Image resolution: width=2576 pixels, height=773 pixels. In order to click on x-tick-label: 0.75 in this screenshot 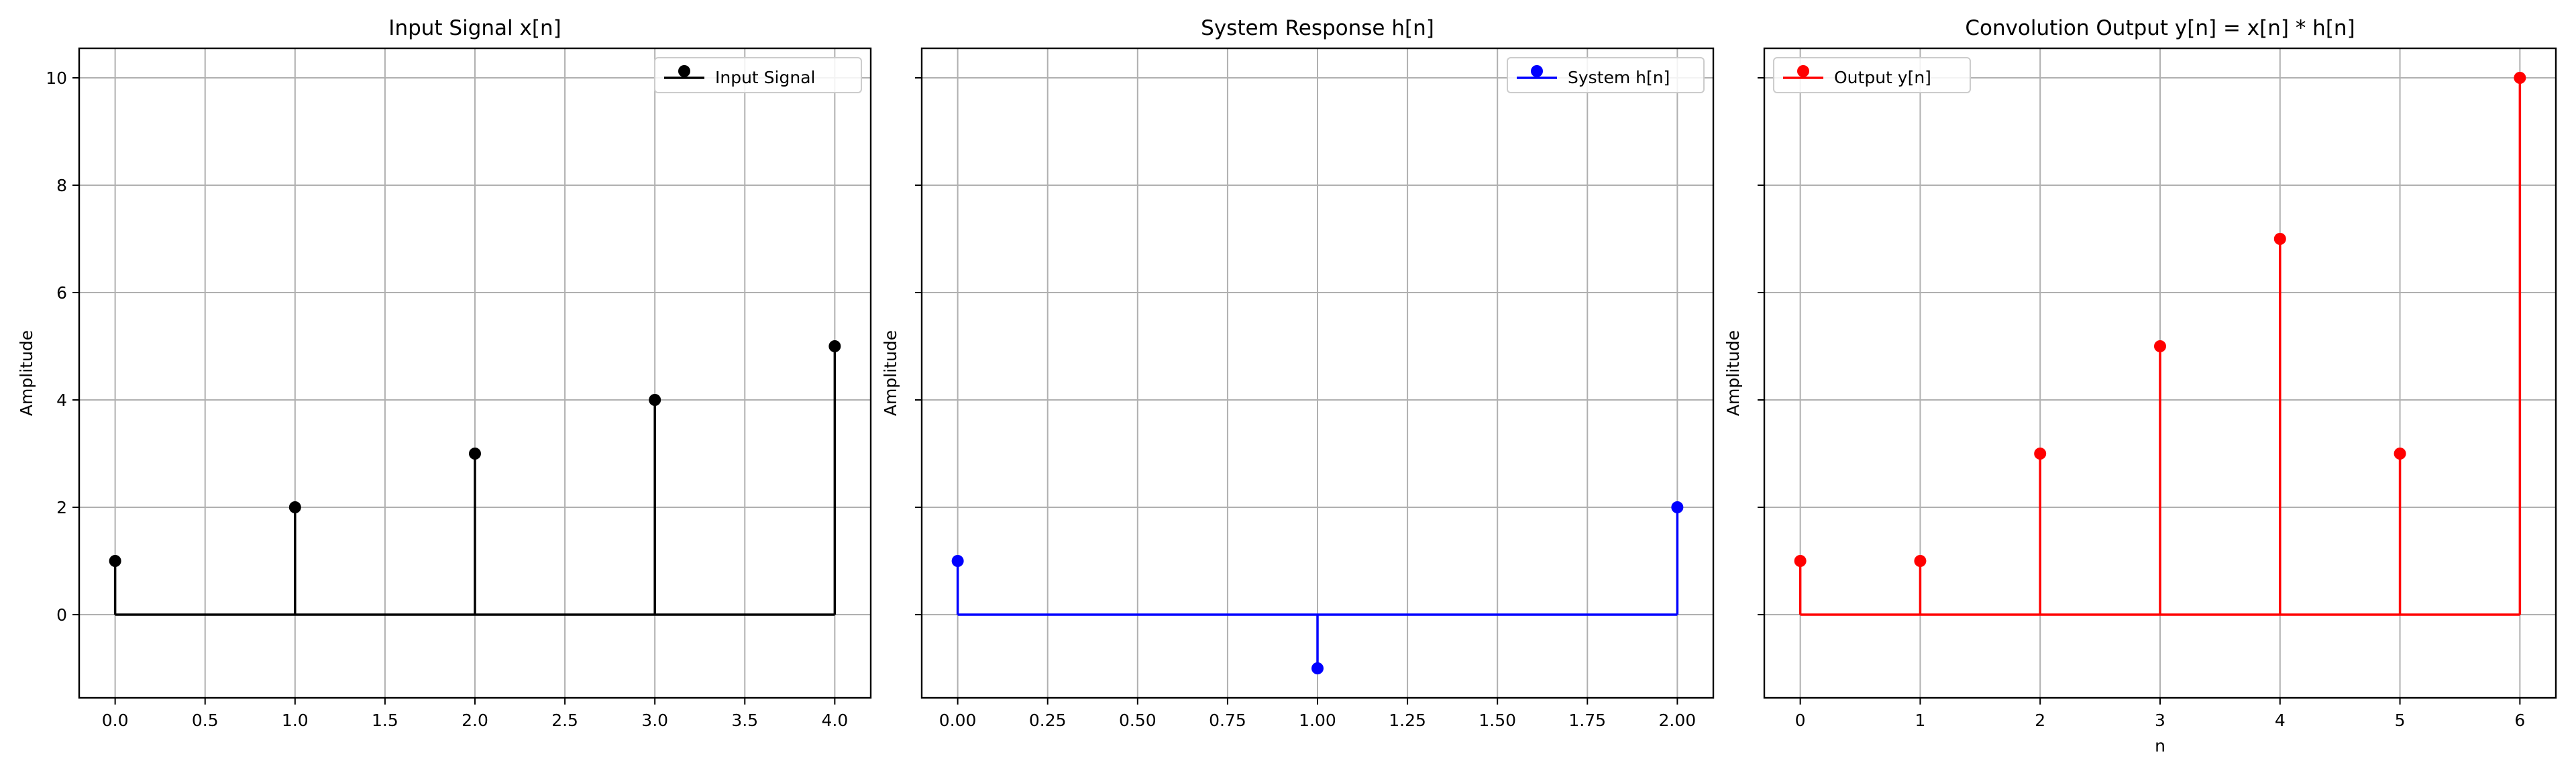, I will do `click(1227, 720)`.